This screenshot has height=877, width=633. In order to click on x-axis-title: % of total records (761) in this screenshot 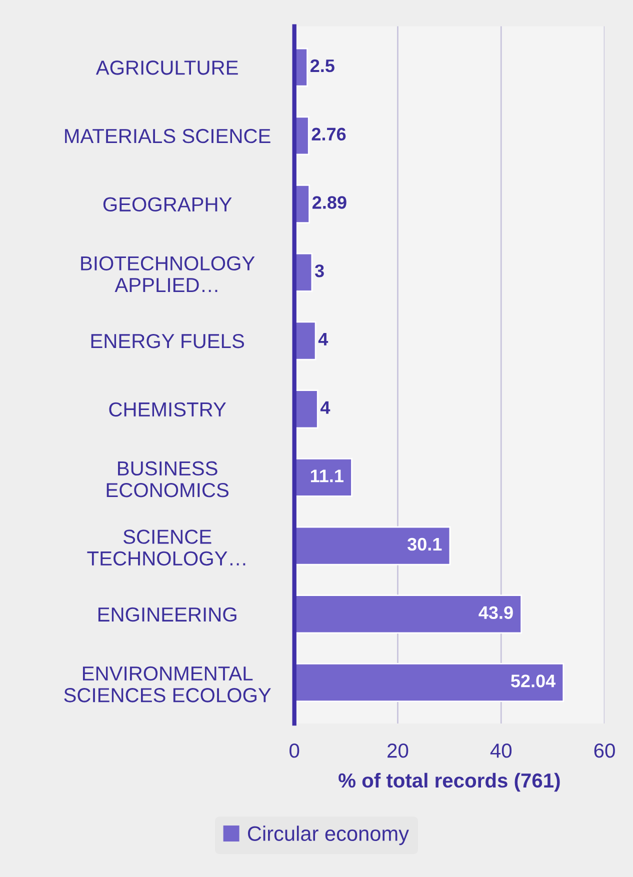, I will do `click(449, 782)`.